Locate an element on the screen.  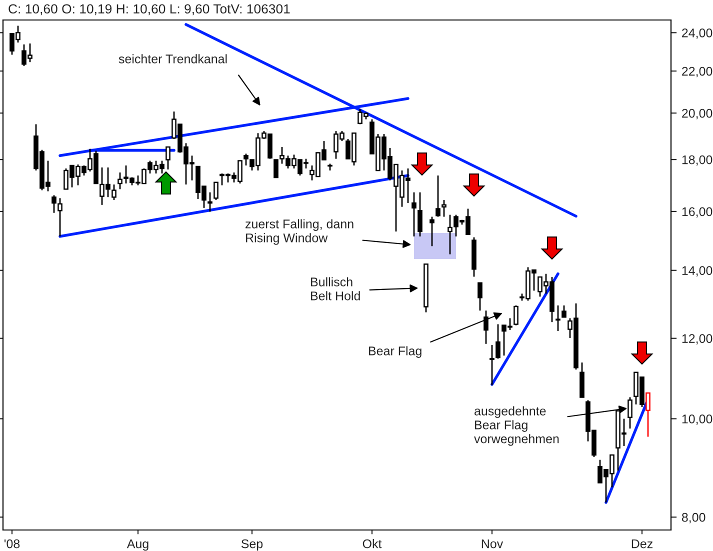
x-tick-label: Dez is located at coordinates (642, 543).